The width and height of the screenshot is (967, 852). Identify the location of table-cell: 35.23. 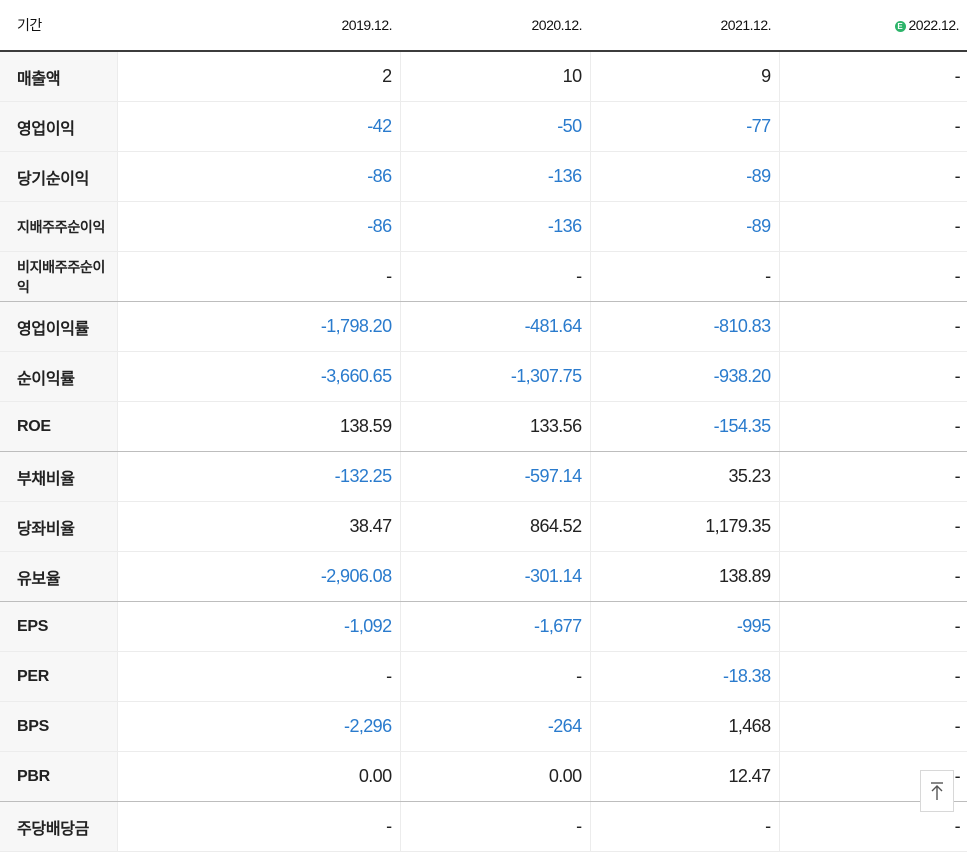
(684, 476).